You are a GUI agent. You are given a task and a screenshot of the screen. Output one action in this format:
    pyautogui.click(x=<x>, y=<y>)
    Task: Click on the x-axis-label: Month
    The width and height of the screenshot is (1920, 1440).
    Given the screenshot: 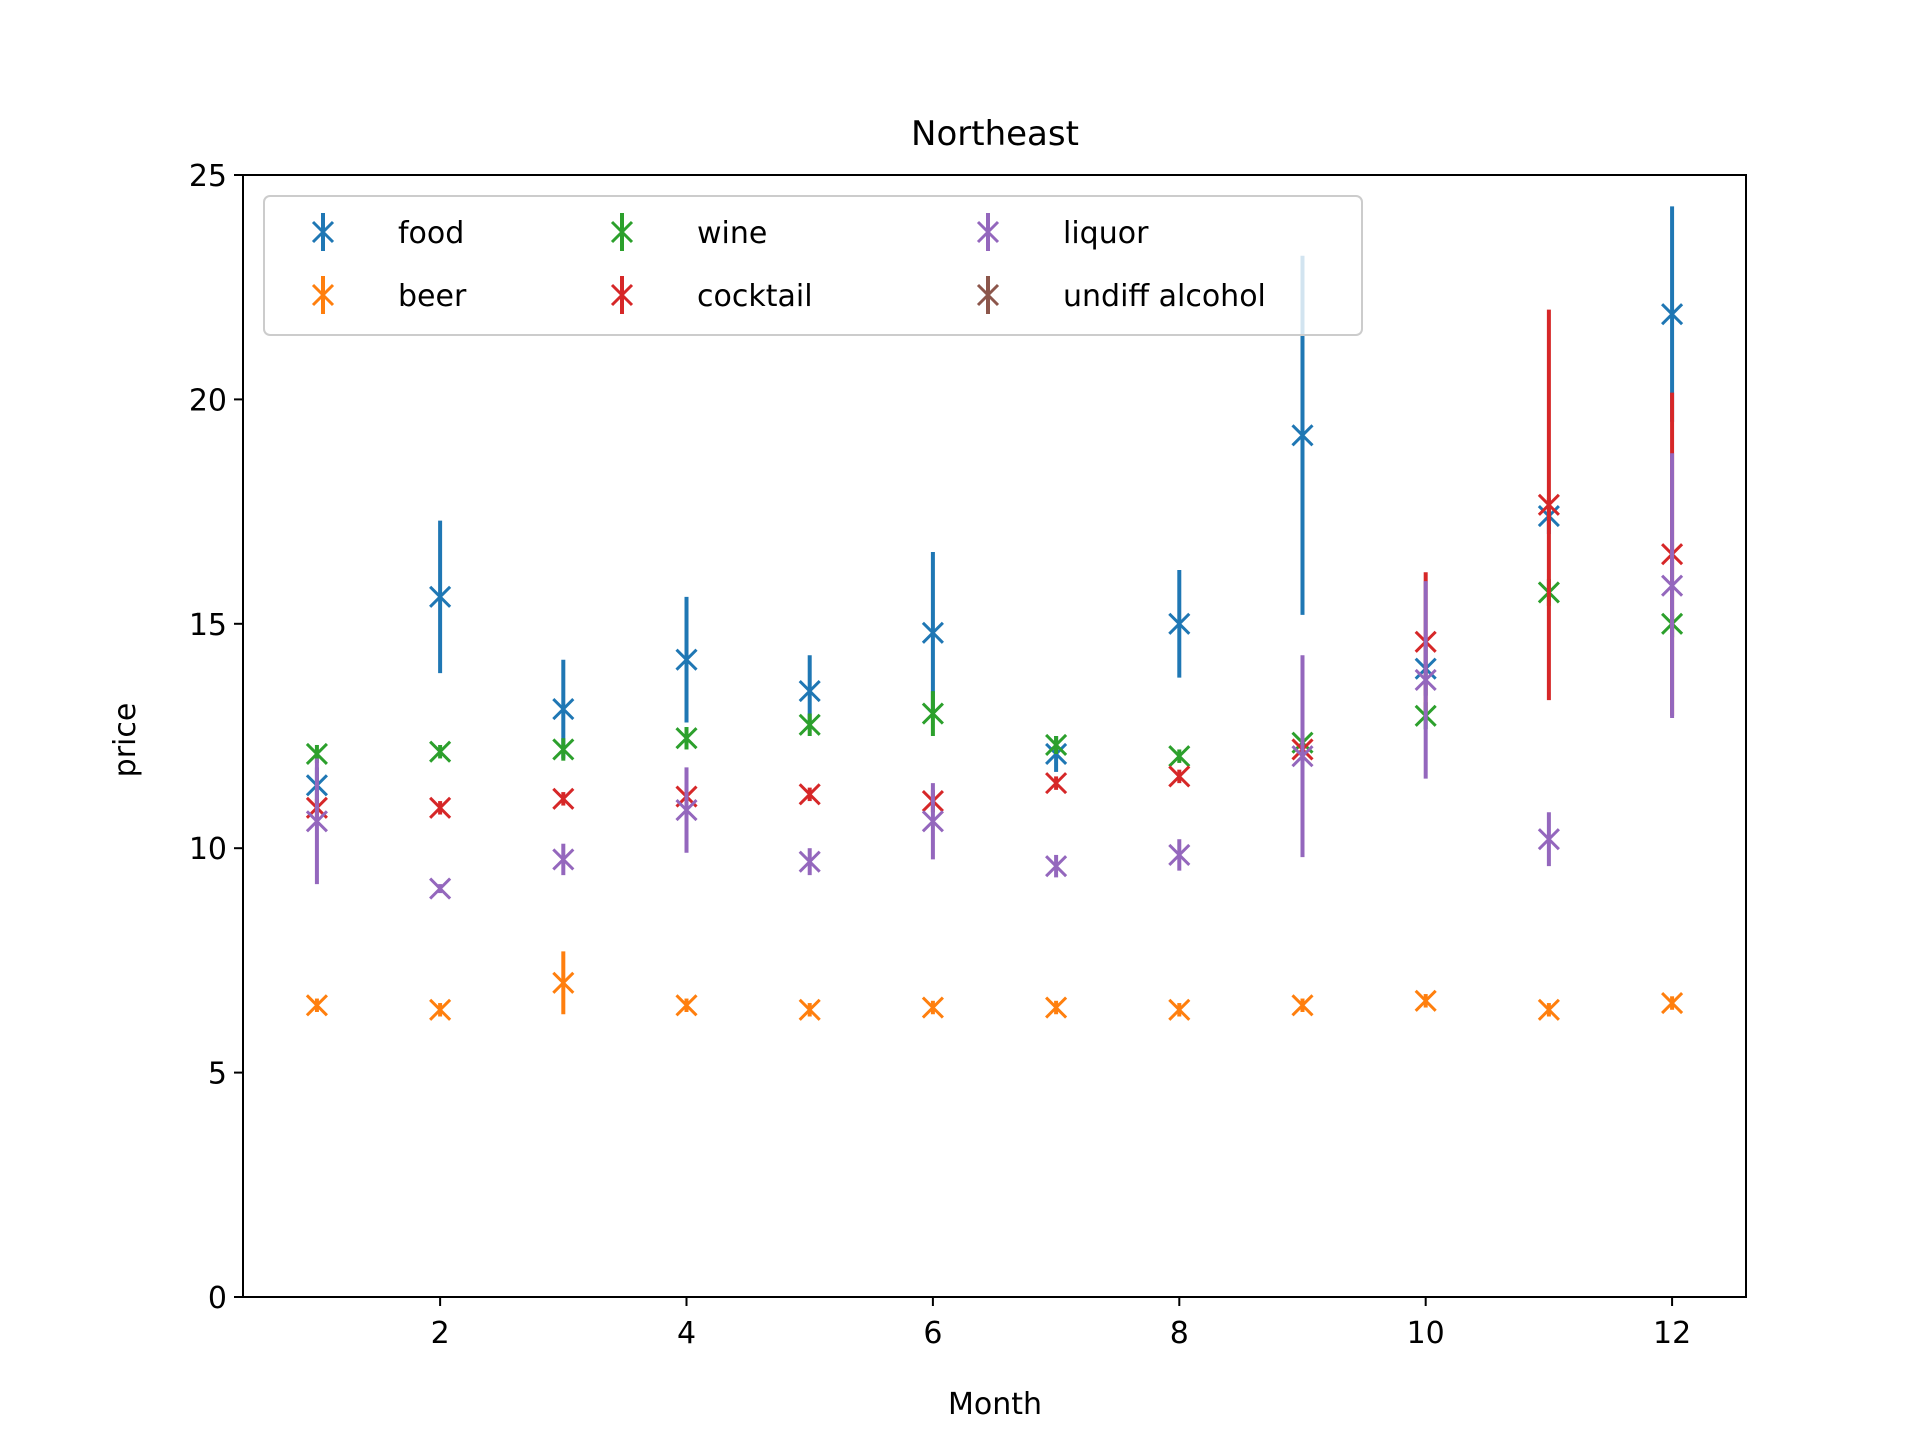 What is the action you would take?
    pyautogui.click(x=995, y=1404)
    